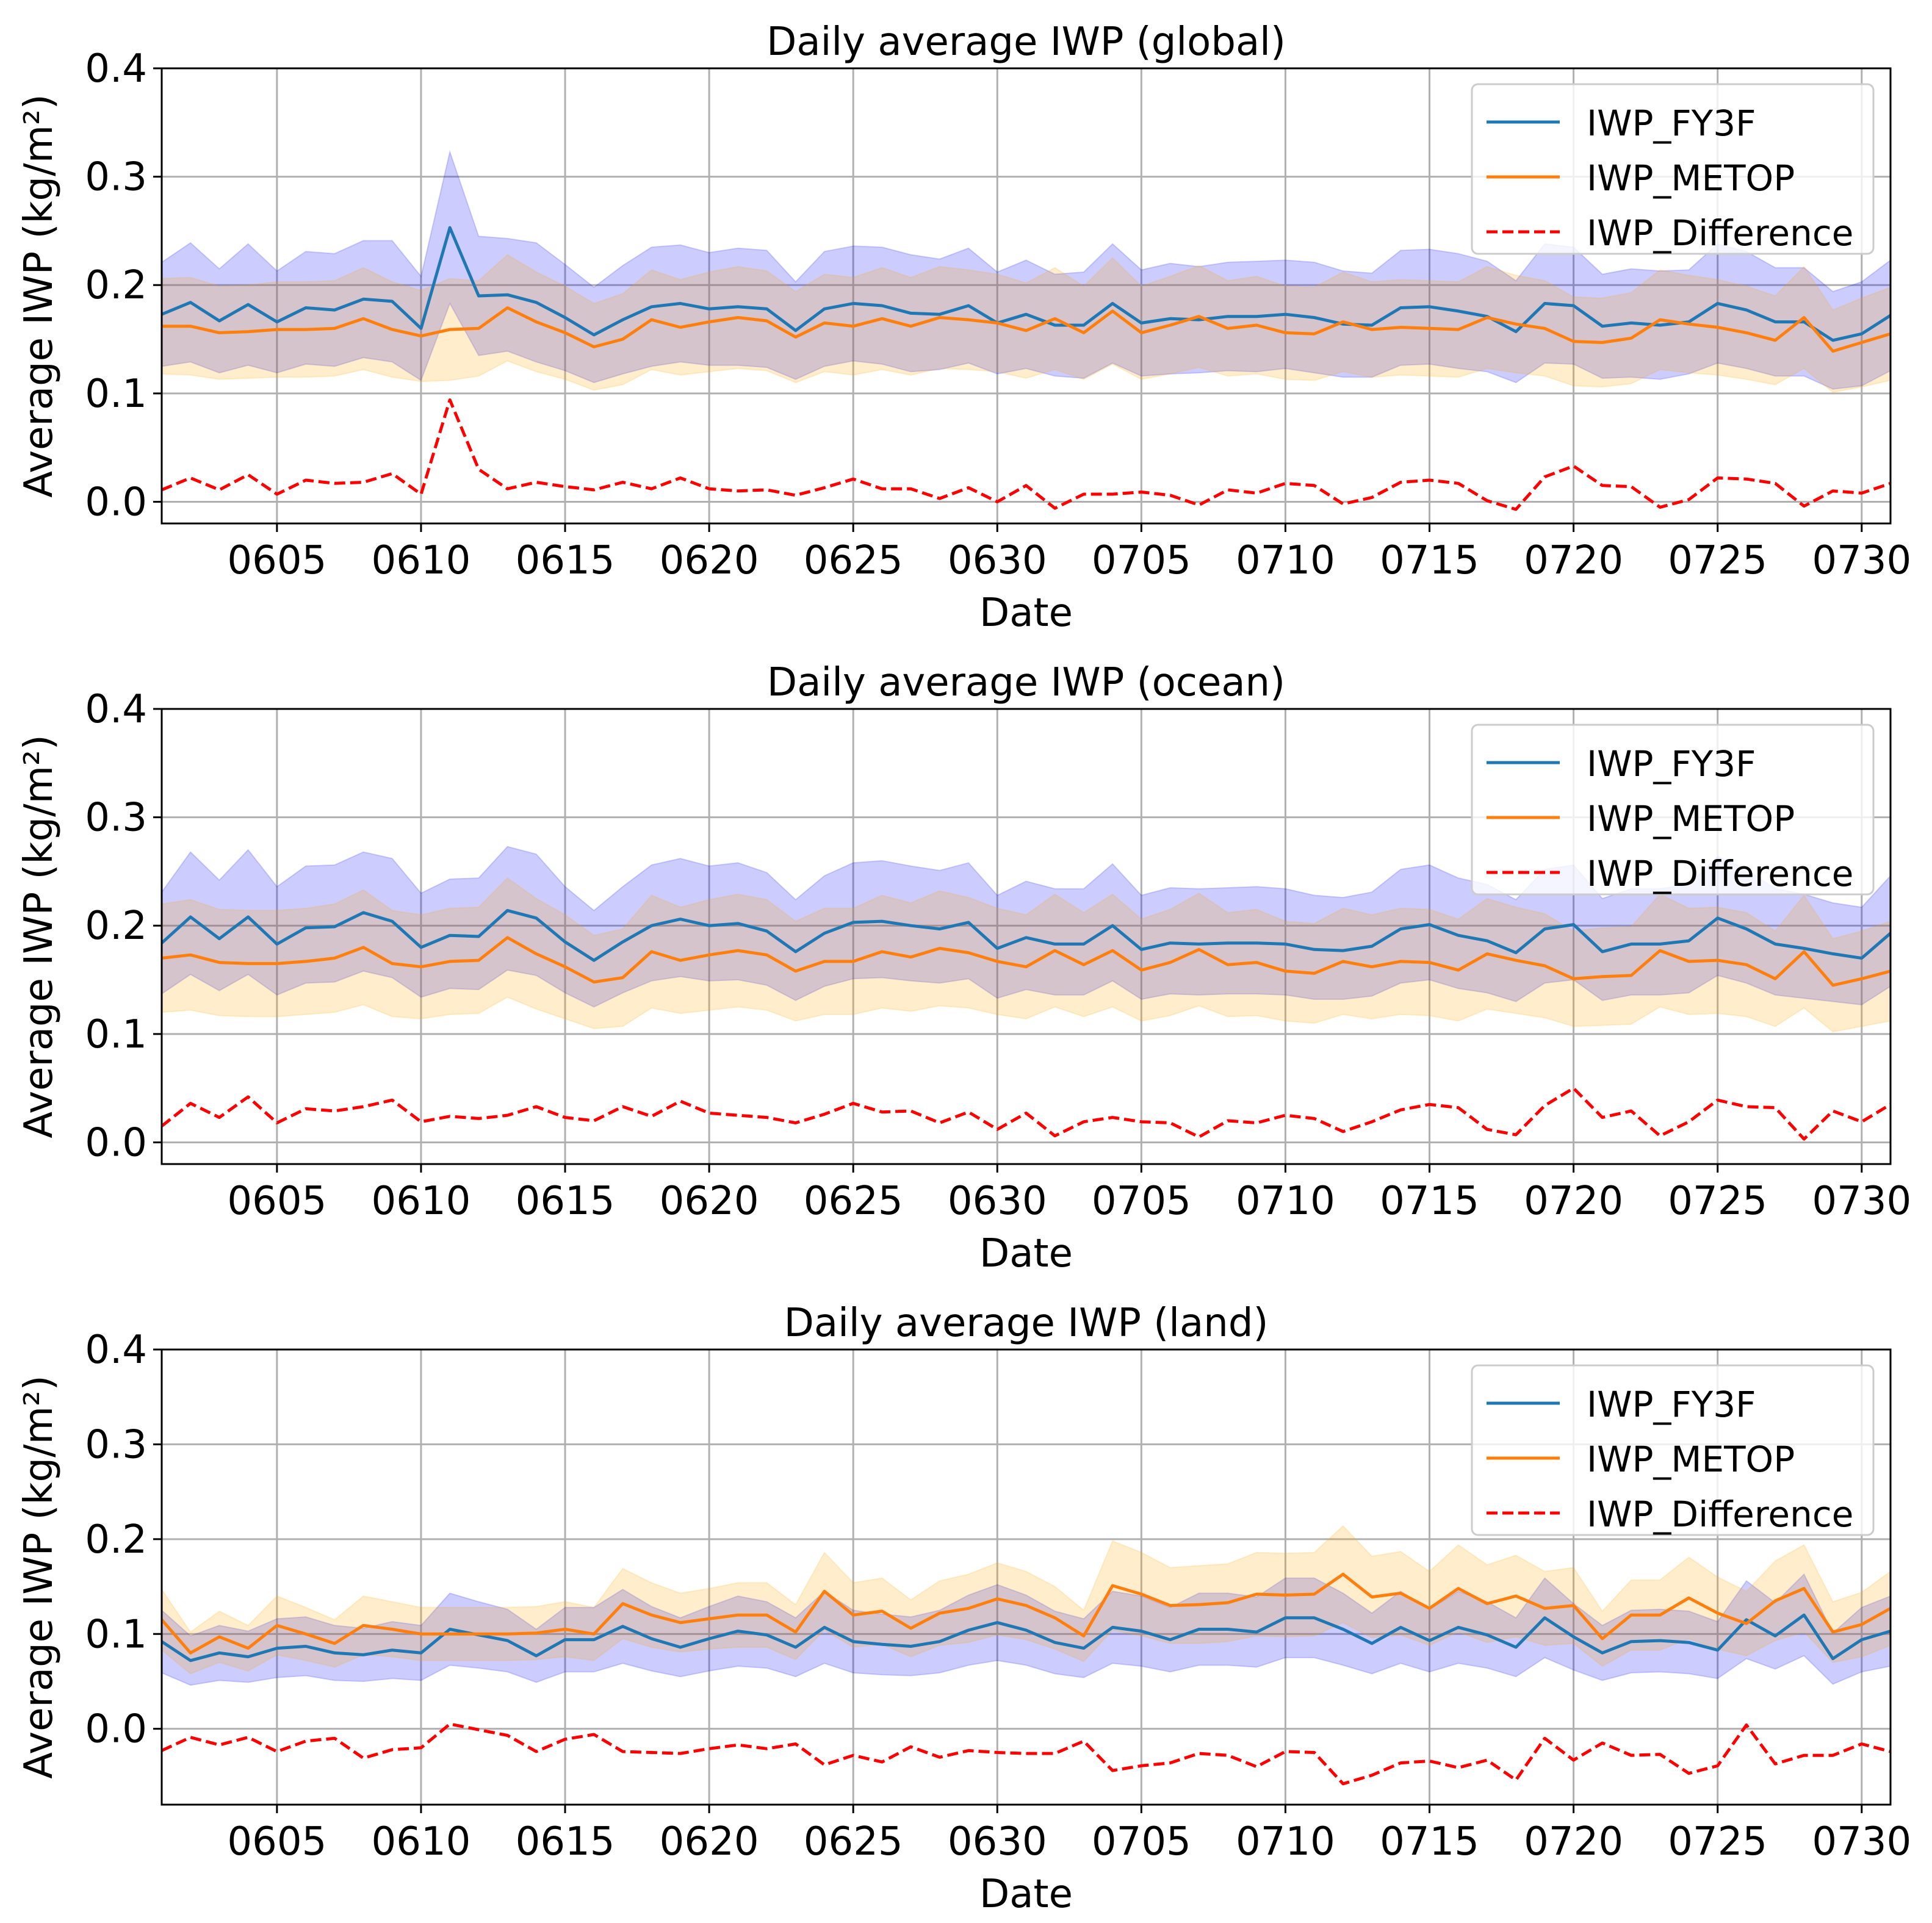 This screenshot has width=1932, height=1923. Describe the element at coordinates (116, 1350) in the screenshot. I see `y-tick-label: 0.4` at that location.